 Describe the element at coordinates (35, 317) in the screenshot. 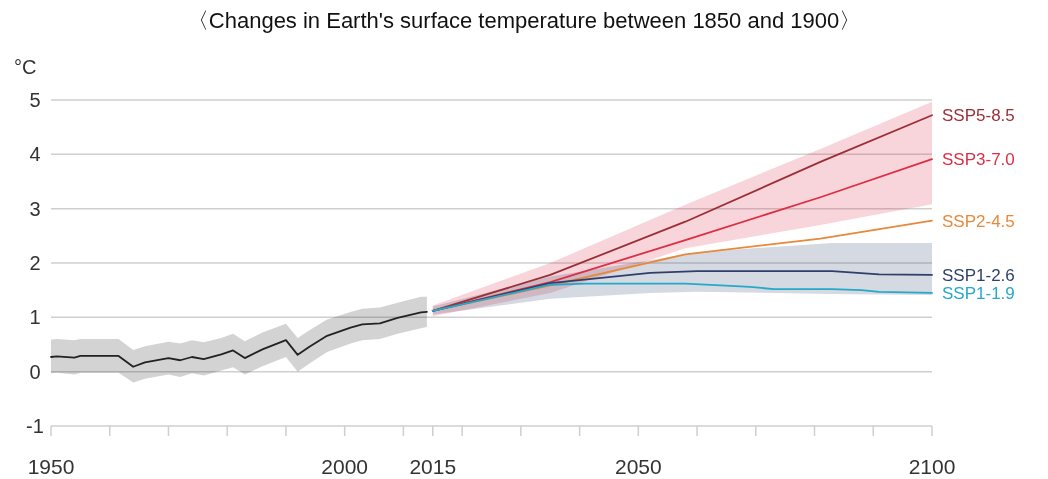

I see `y-tick-label: 1` at that location.